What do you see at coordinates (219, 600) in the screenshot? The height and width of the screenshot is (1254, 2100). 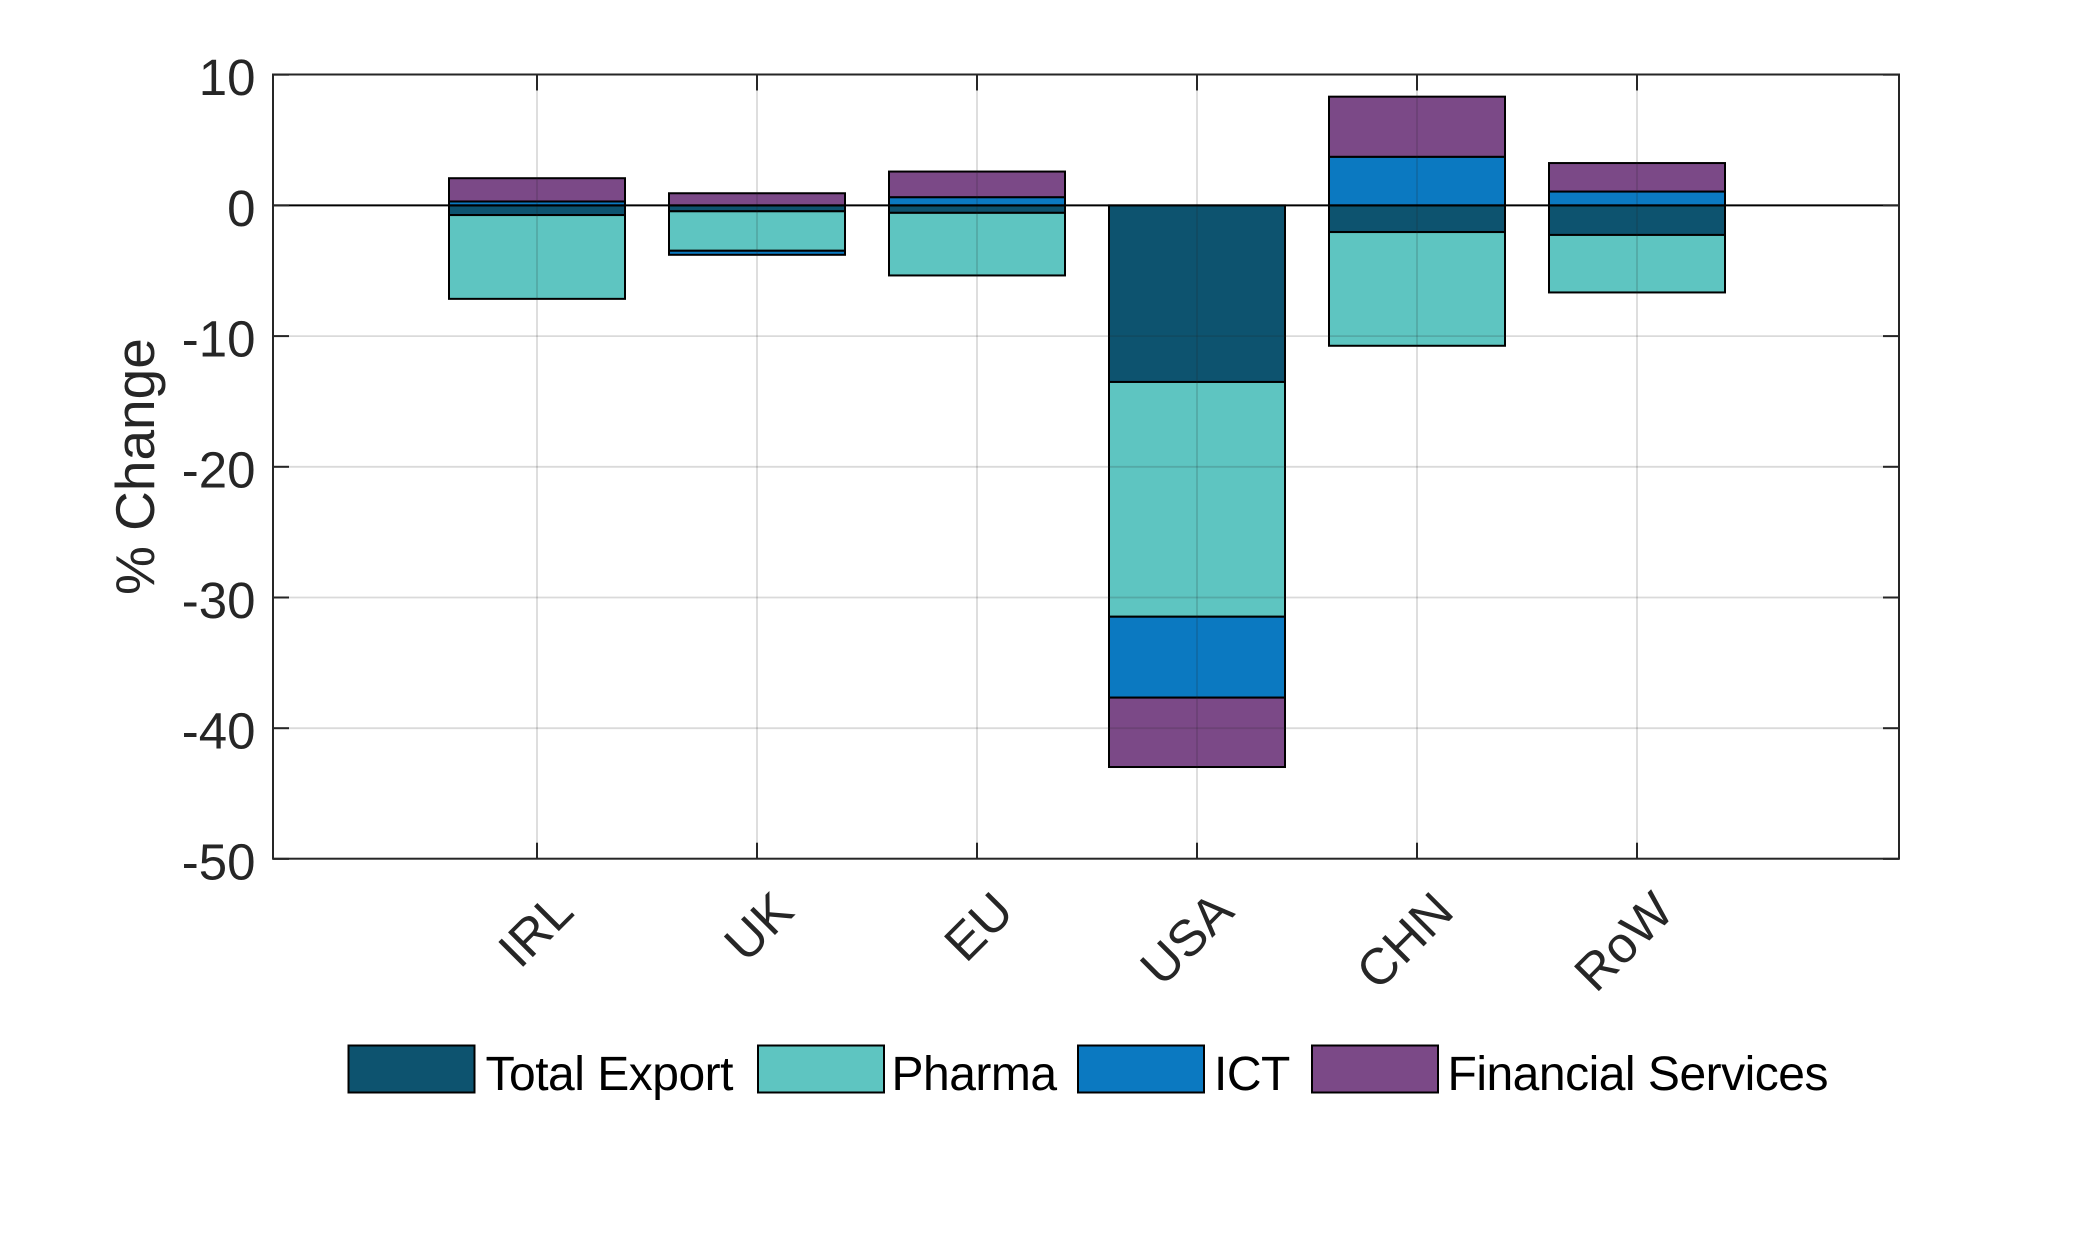 I see `svg-text: -30` at bounding box center [219, 600].